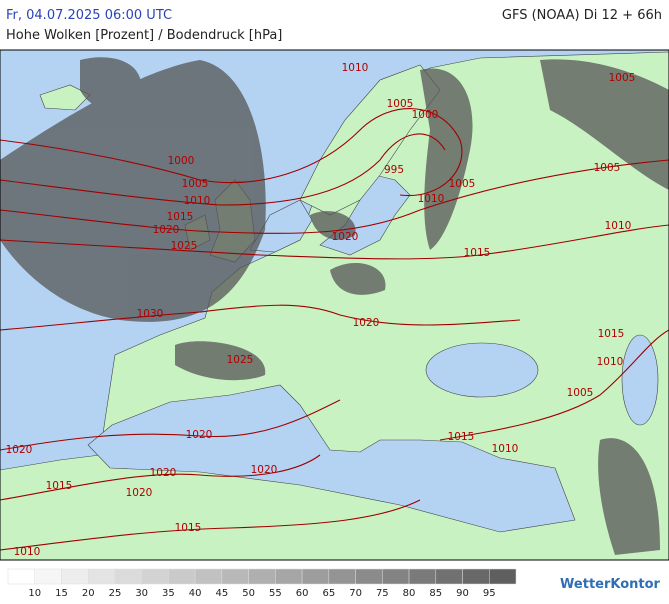  Describe the element at coordinates (61, 593) in the screenshot. I see `legend-label: 15` at that location.